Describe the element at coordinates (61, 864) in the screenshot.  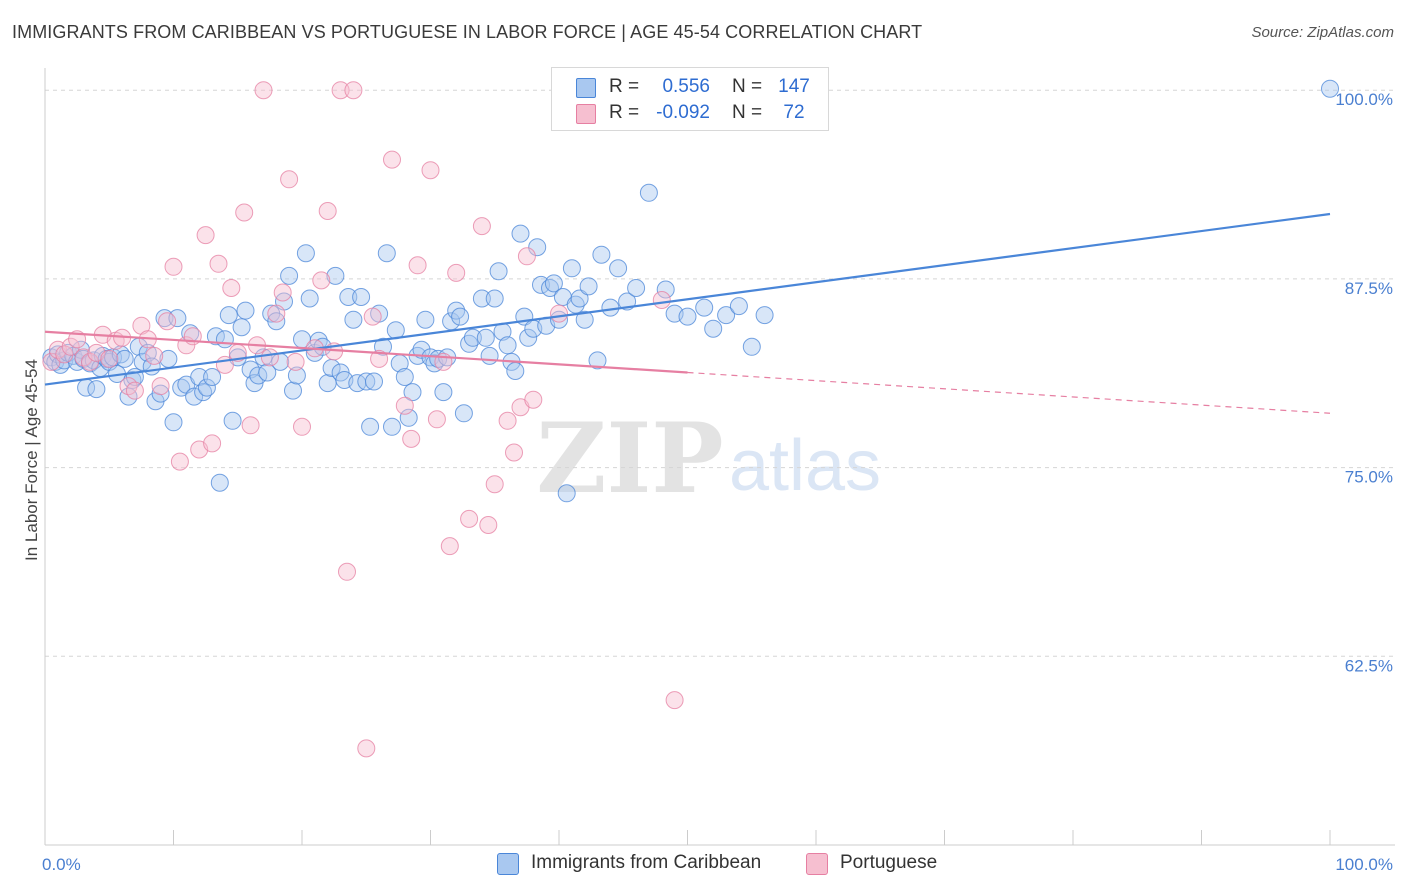
I see `x-tick-label: 0.0%` at that location.